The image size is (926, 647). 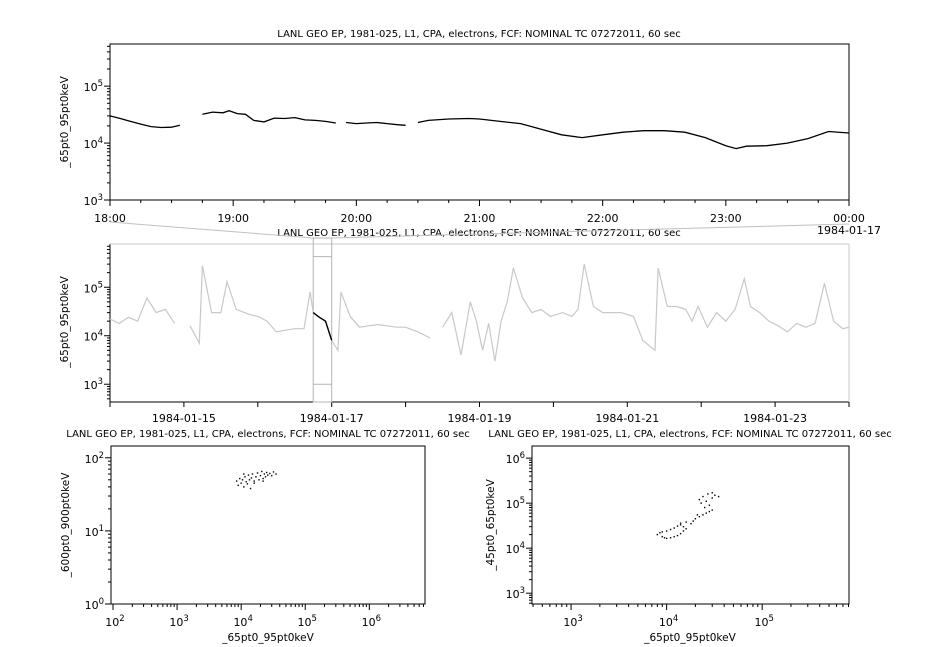 I want to click on x-tick-label: 10⁴, so click(x=668, y=621).